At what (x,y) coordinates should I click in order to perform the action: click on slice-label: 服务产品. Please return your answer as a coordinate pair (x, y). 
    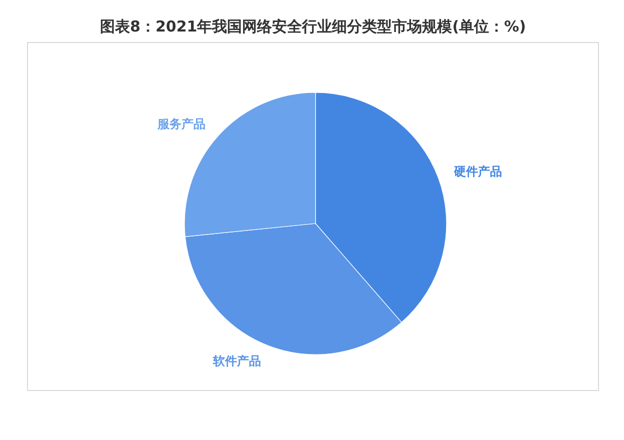
    Looking at the image, I should click on (181, 124).